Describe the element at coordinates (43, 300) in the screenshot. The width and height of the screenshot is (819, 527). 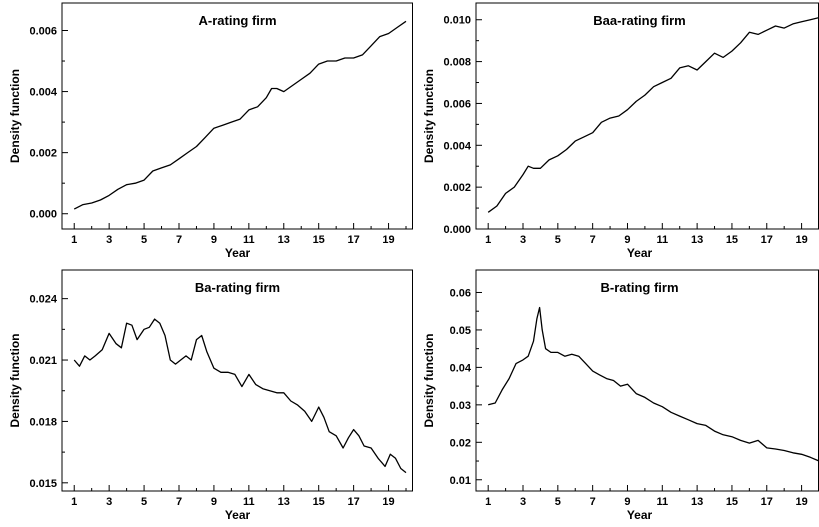
I see `y-tick-label: 0.024` at that location.